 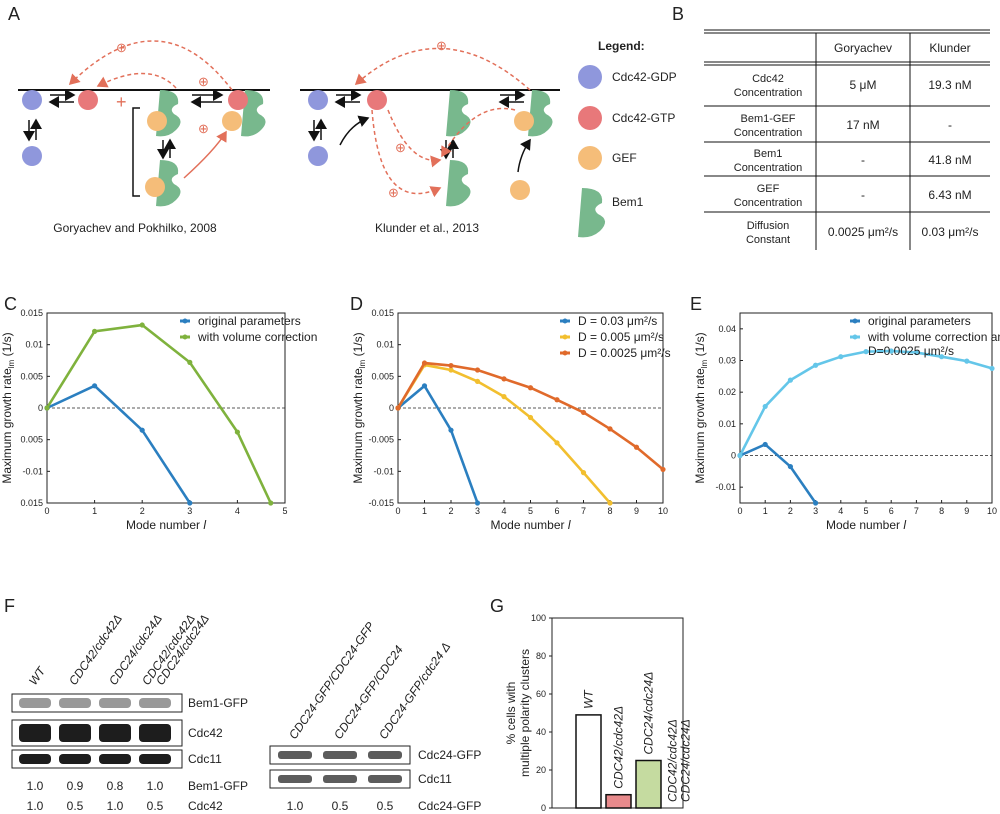 I want to click on x-tick-label: 7, so click(x=583, y=511).